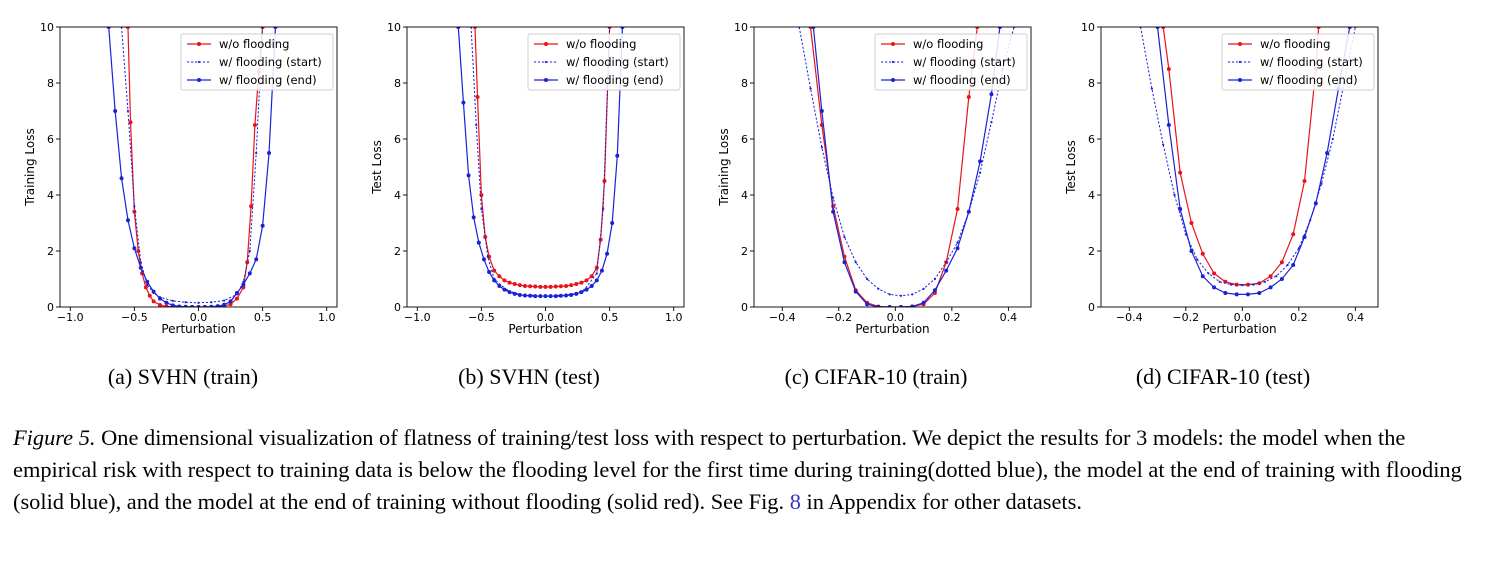 The image size is (1505, 567). Describe the element at coordinates (876, 376) in the screenshot. I see `subcaption-c: (c) CIFAR-10 (train)` at that location.